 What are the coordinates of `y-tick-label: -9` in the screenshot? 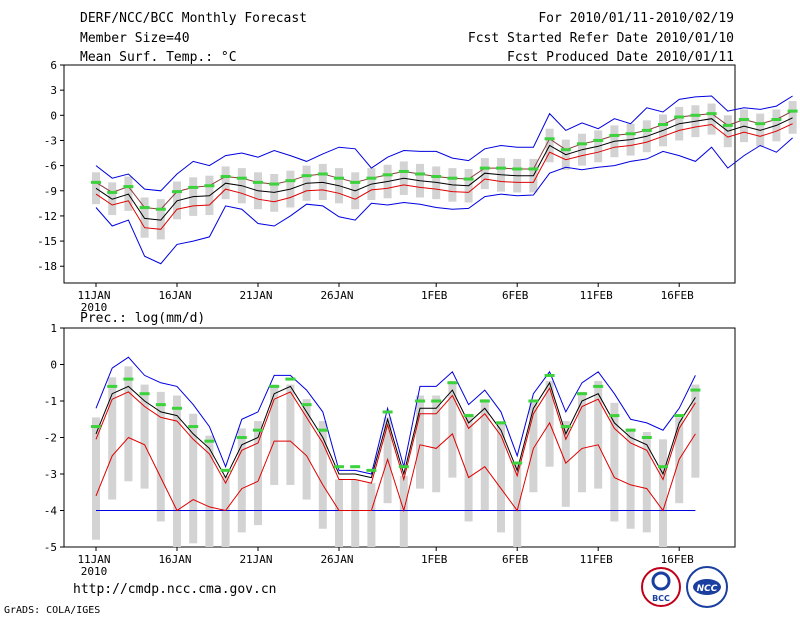 It's located at (50, 191).